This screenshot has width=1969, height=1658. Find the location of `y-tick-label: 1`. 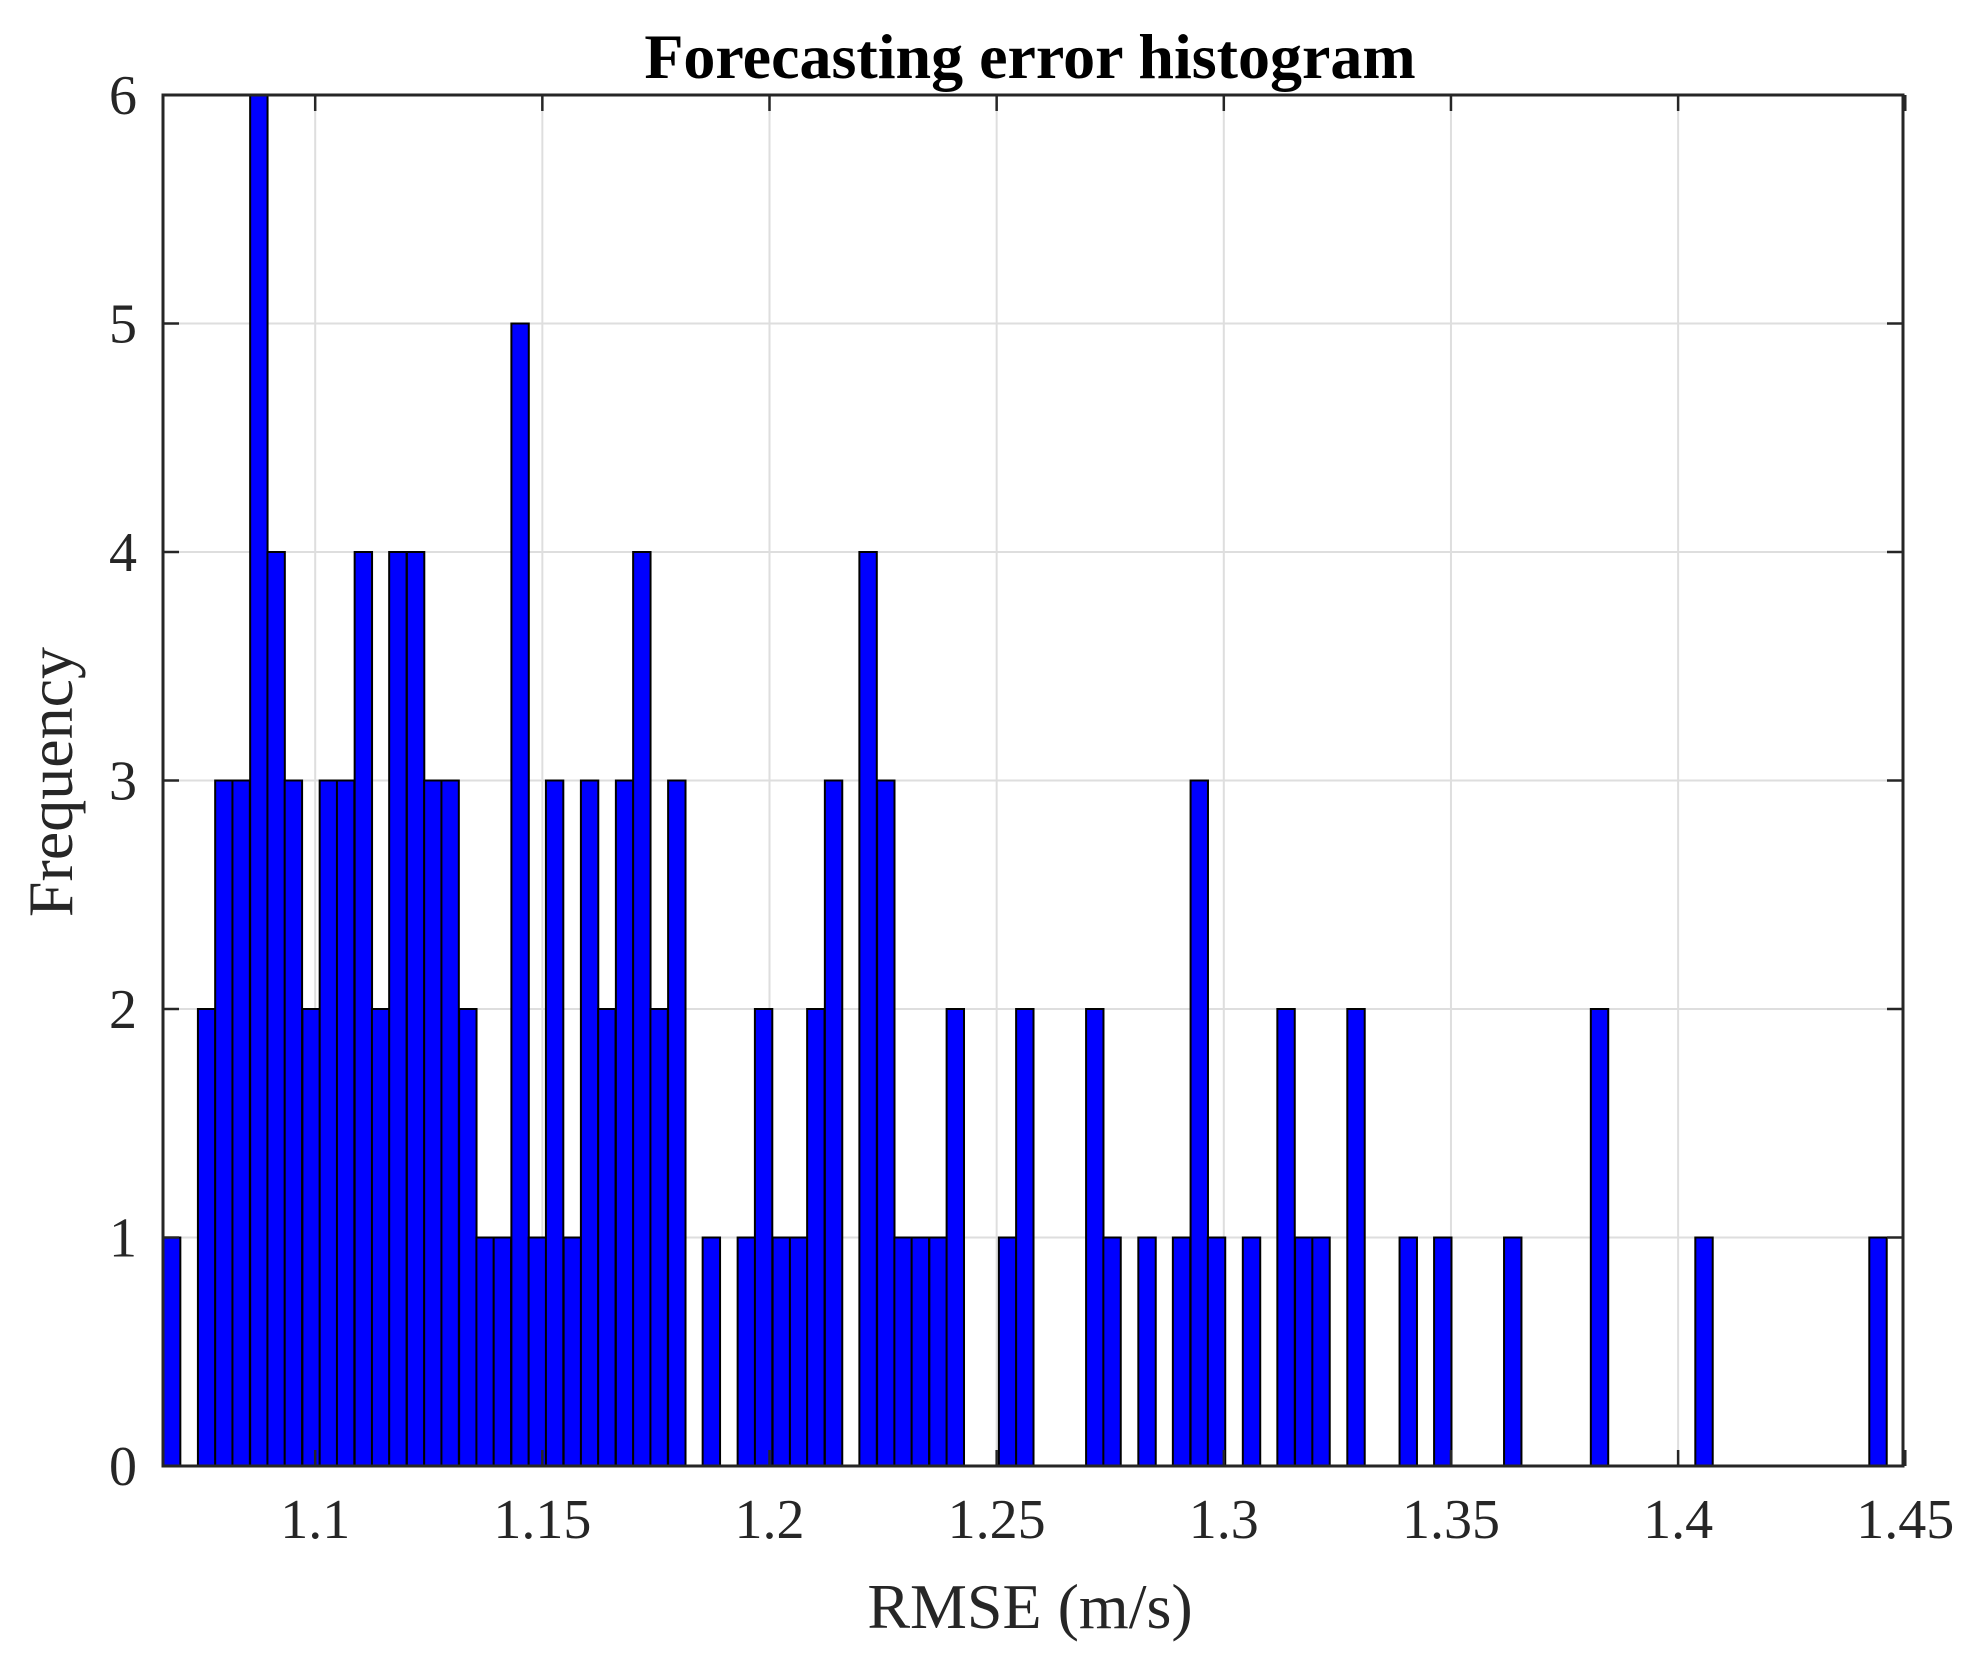

y-tick-label: 1 is located at coordinates (123, 1239).